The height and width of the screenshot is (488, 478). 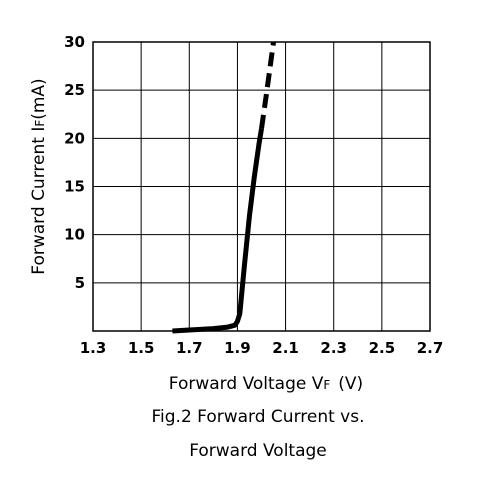 What do you see at coordinates (74, 235) in the screenshot?
I see `y-tick-label: 10` at bounding box center [74, 235].